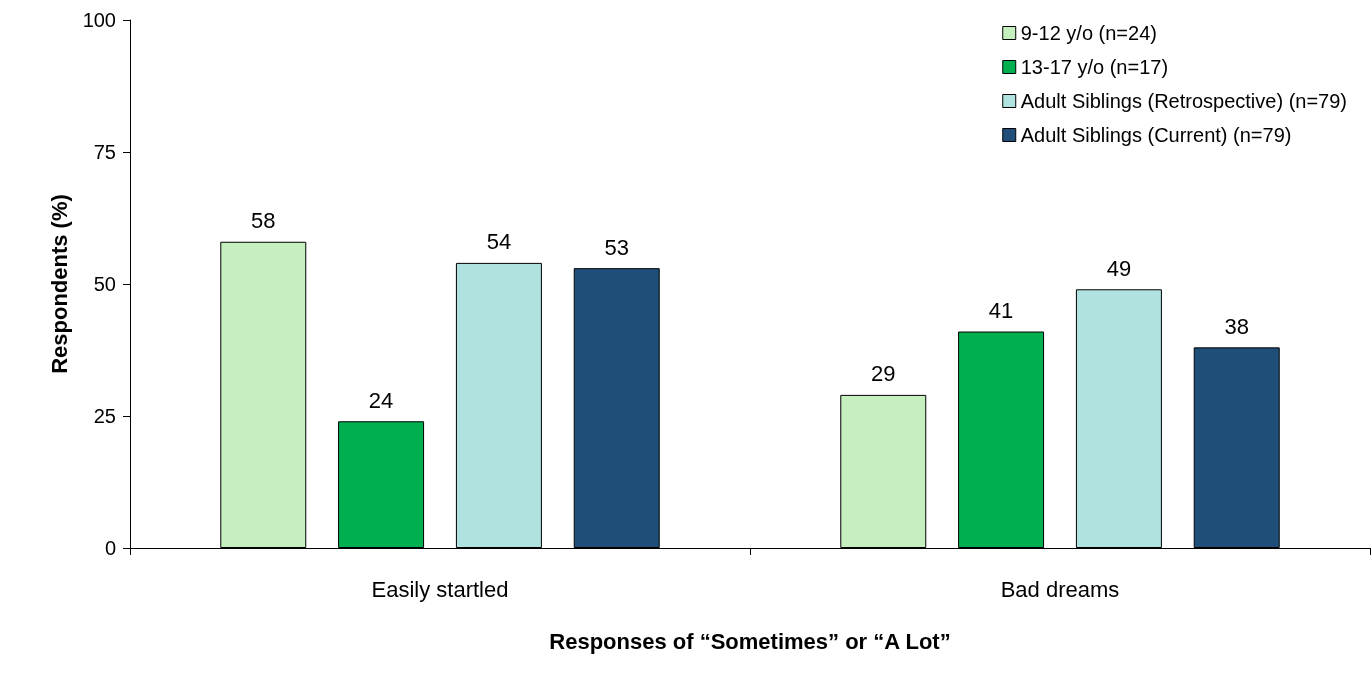  Describe the element at coordinates (1001, 311) in the screenshot. I see `data-label: 41` at that location.